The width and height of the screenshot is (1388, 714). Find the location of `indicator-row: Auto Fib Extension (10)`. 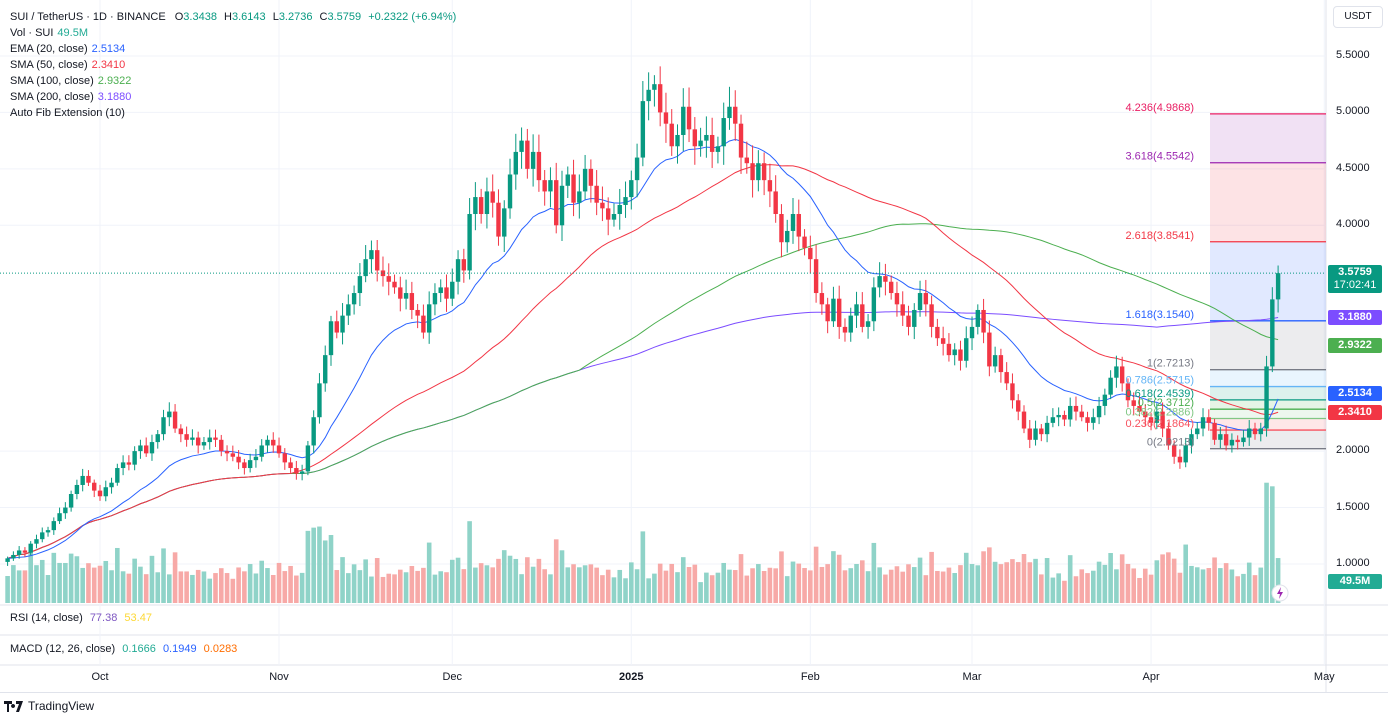

indicator-row: Auto Fib Extension (10) is located at coordinates (233, 113).